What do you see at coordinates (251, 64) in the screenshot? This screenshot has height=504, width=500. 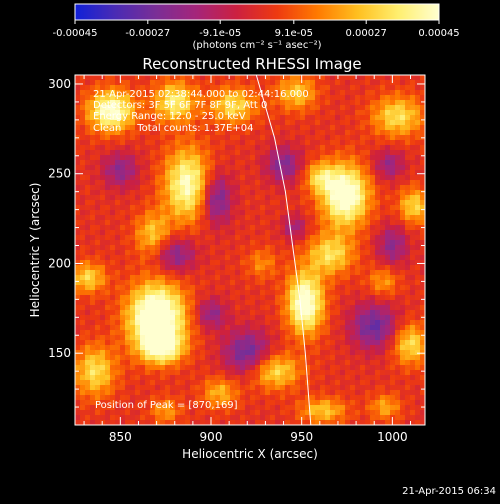 I see `chart-title: Reconstructed RHESSI Image` at bounding box center [251, 64].